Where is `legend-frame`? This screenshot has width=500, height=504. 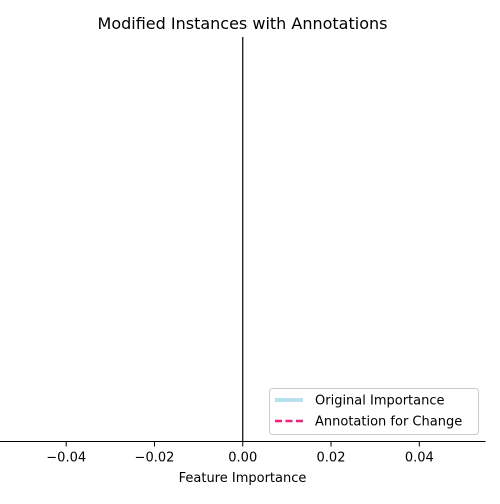
legend-frame is located at coordinates (374, 411).